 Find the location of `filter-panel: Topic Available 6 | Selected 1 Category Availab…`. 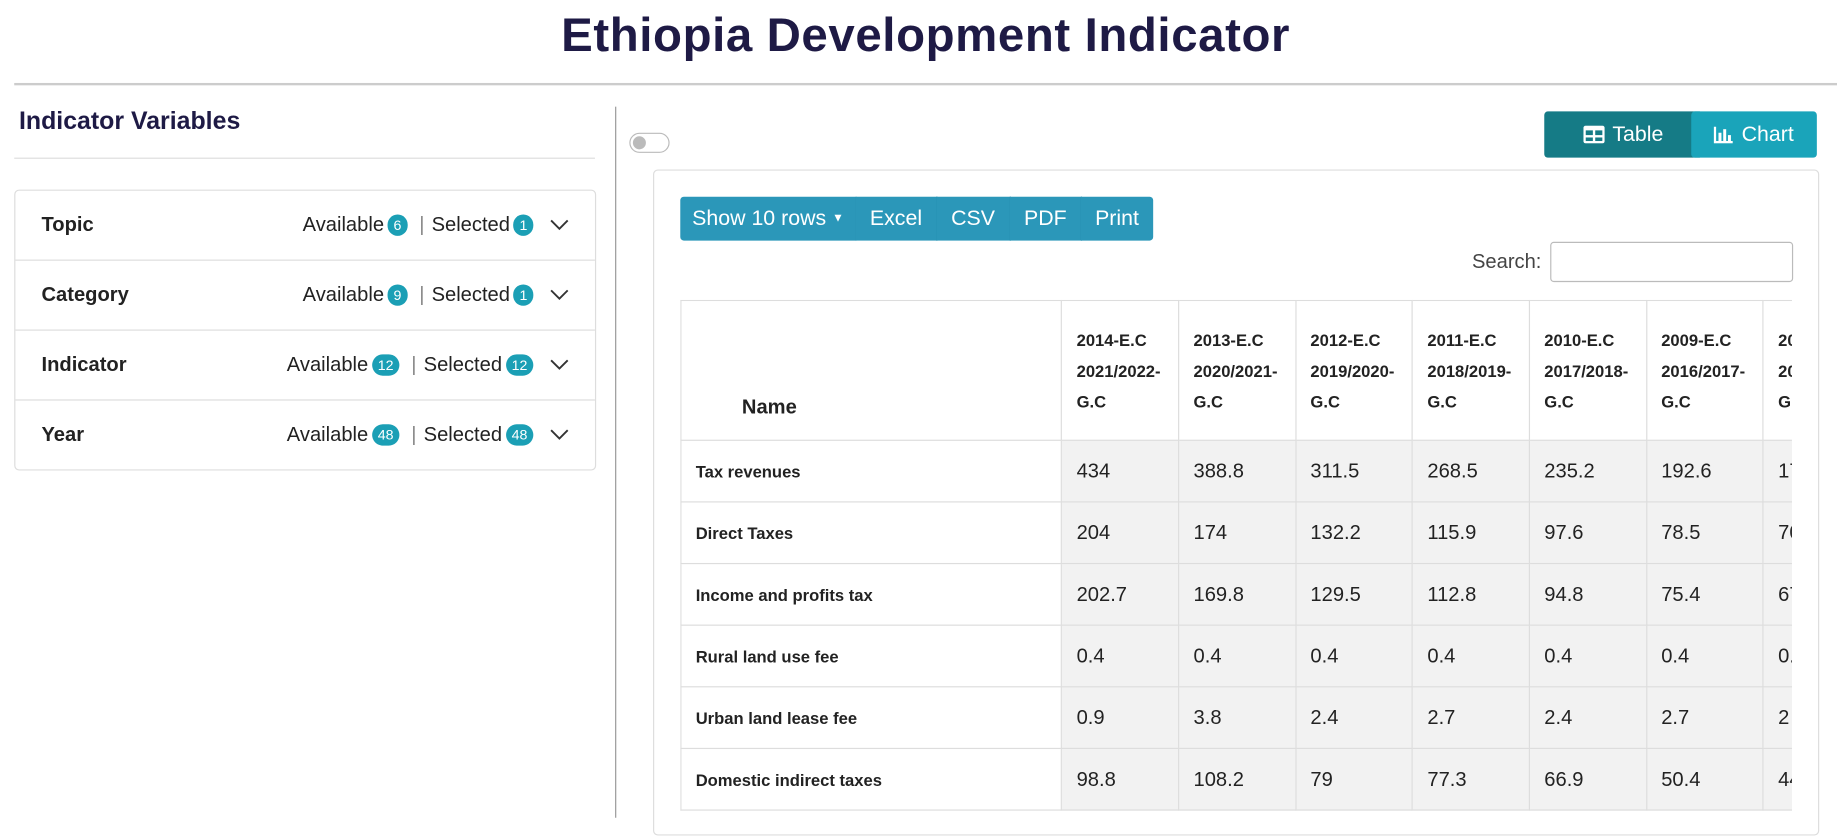

filter-panel: Topic Available 6 | Selected 1 Category Availab… is located at coordinates (305, 330).